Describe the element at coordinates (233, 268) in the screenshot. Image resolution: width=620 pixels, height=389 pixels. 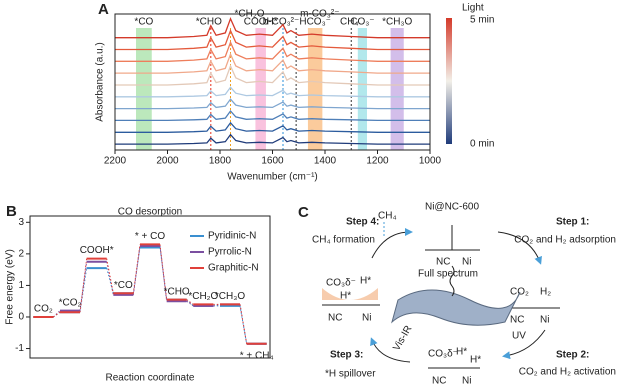
I see `legend-label: Graphitic-N` at that location.